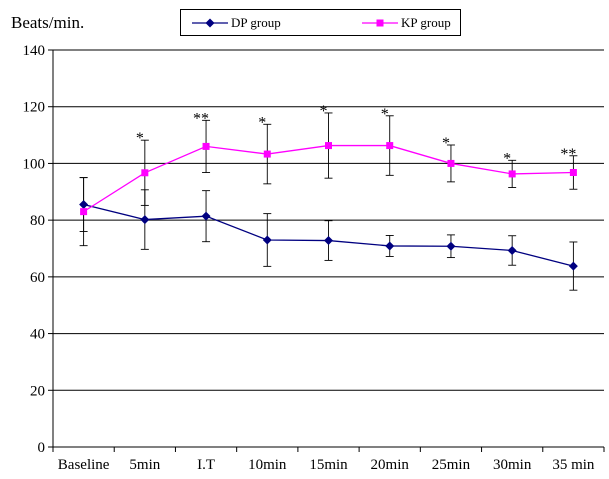 This screenshot has width=609, height=479. Describe the element at coordinates (34, 249) in the screenshot. I see `y-tick-labels: 0 20 40 60 80 100 120 140` at that location.